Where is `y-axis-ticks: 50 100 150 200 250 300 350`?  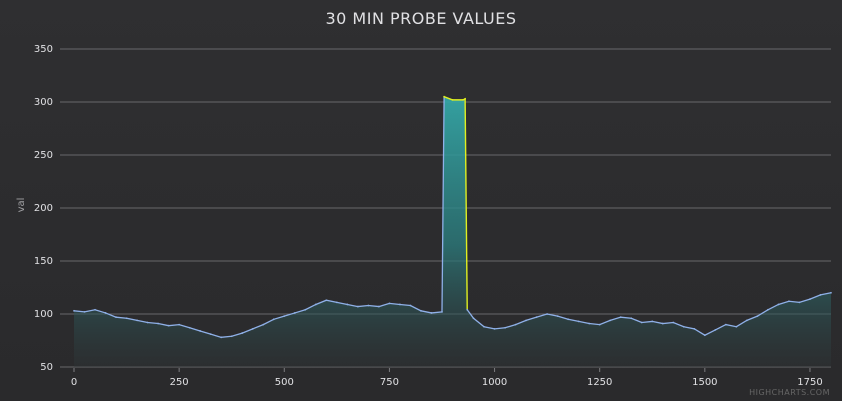
y-axis-ticks: 50 100 150 200 250 300 350 is located at coordinates (43, 208).